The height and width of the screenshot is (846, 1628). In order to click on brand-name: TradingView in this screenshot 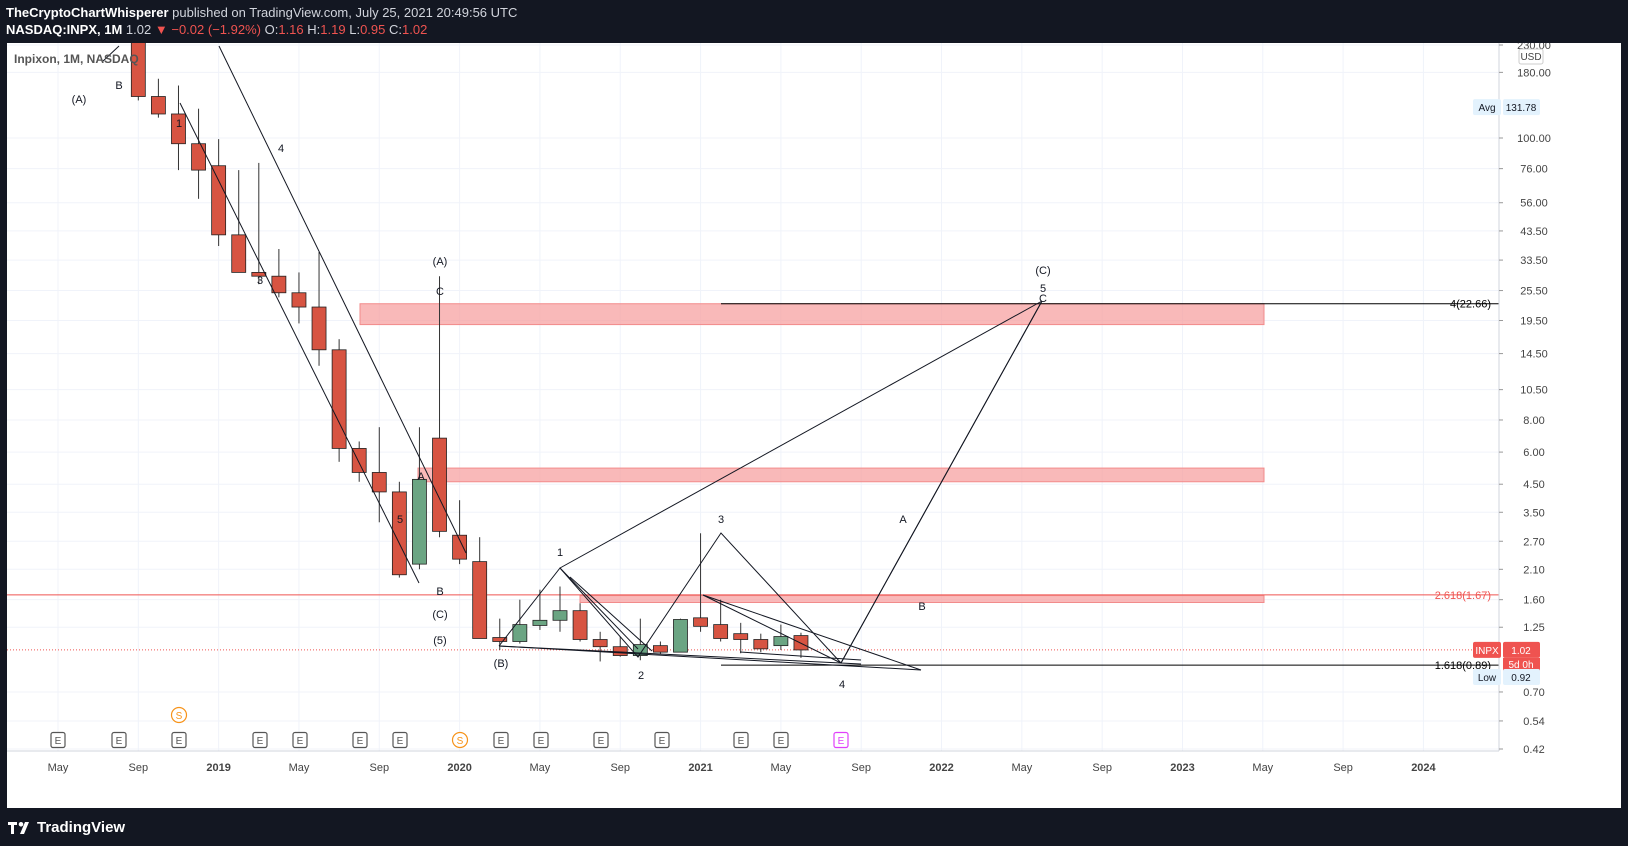, I will do `click(81, 827)`.